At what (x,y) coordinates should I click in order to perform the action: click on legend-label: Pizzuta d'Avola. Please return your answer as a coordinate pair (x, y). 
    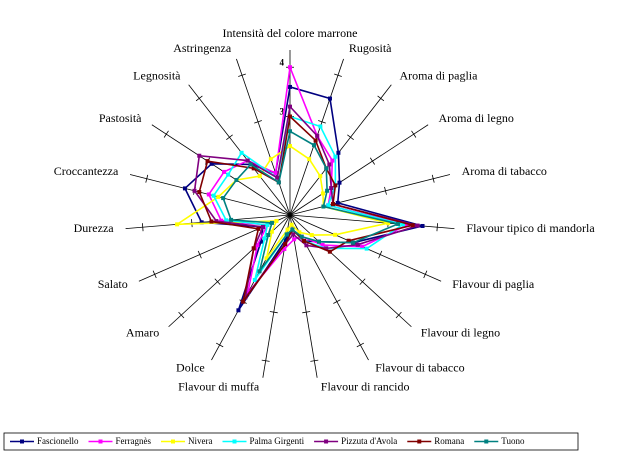
    Looking at the image, I should click on (369, 441).